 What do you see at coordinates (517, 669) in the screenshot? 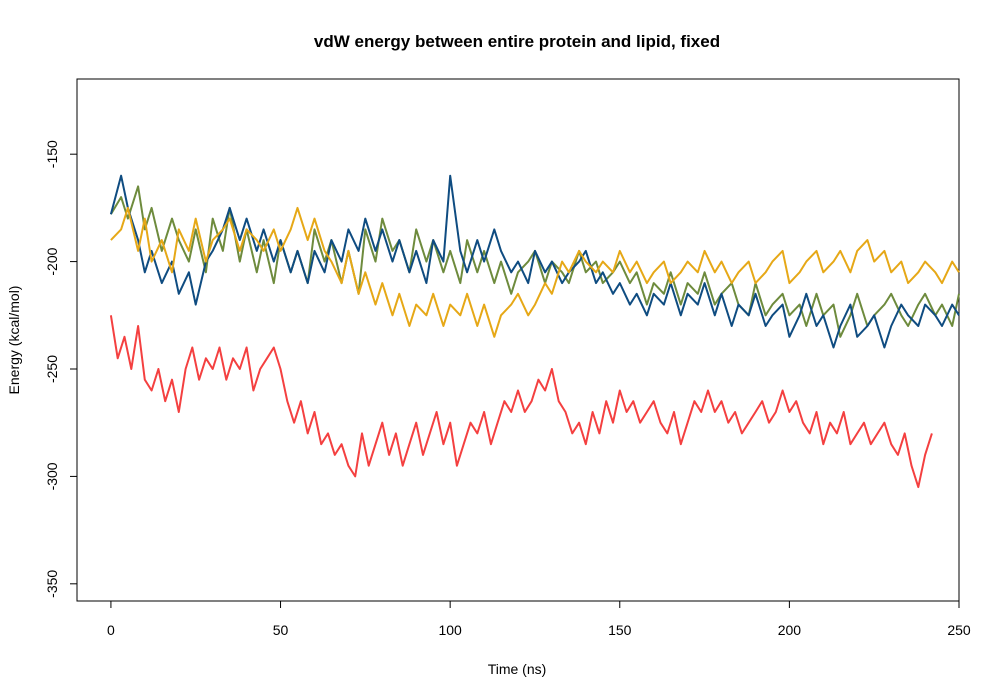
I see `x-axis-label: Time (ns)` at bounding box center [517, 669].